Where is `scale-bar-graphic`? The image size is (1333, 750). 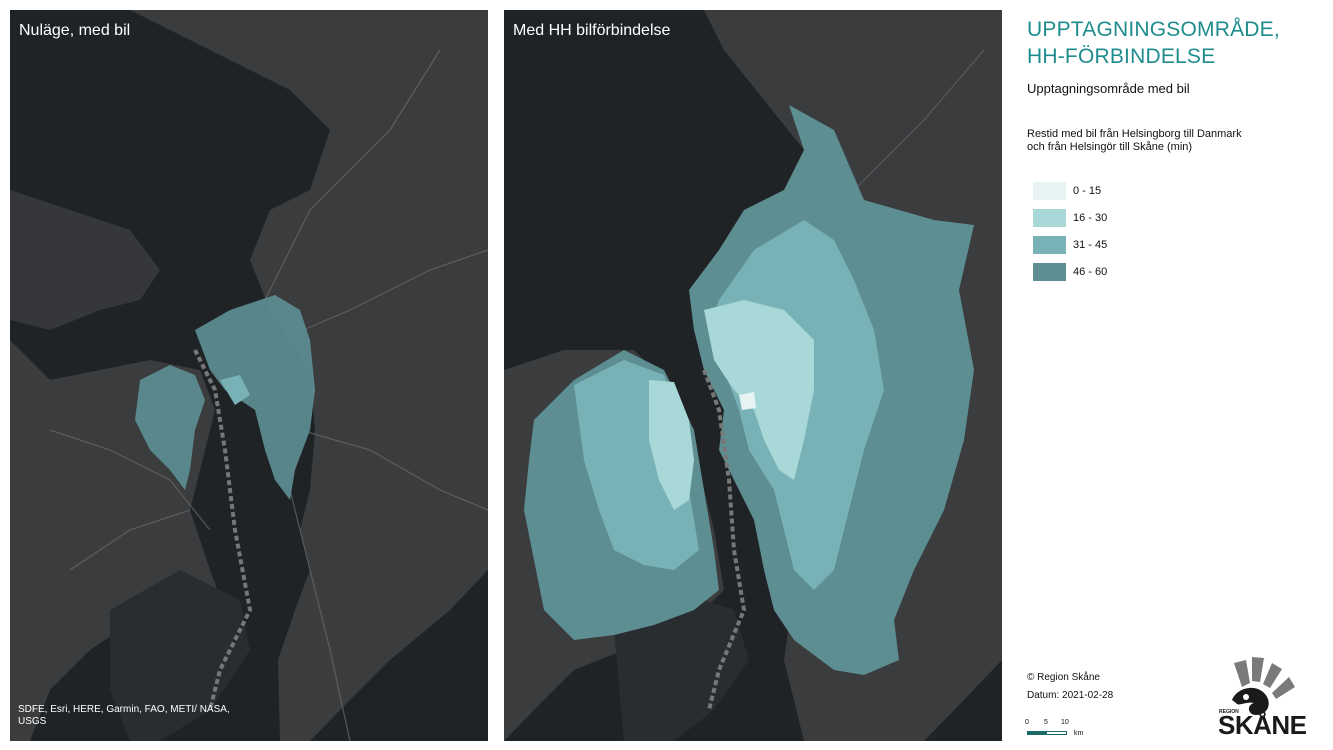
scale-bar-graphic is located at coordinates (1047, 733).